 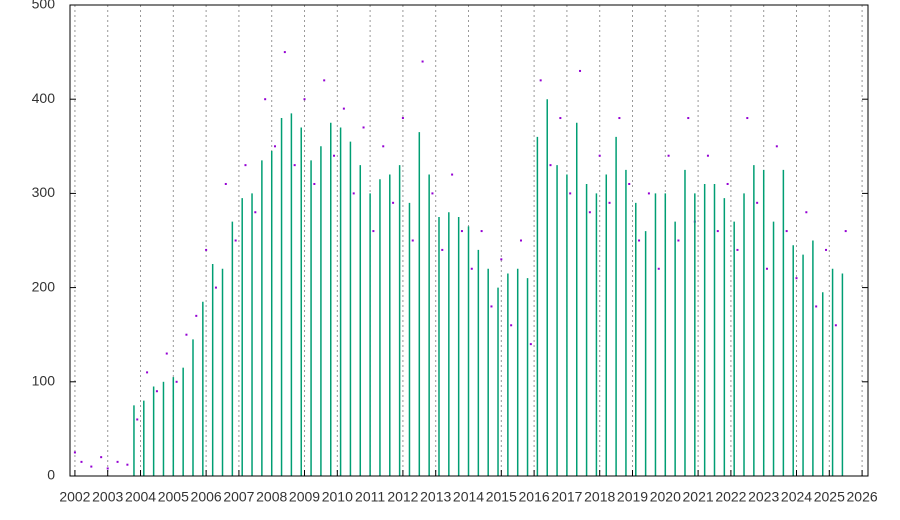 I want to click on x-tick-label: 2018, so click(x=599, y=497).